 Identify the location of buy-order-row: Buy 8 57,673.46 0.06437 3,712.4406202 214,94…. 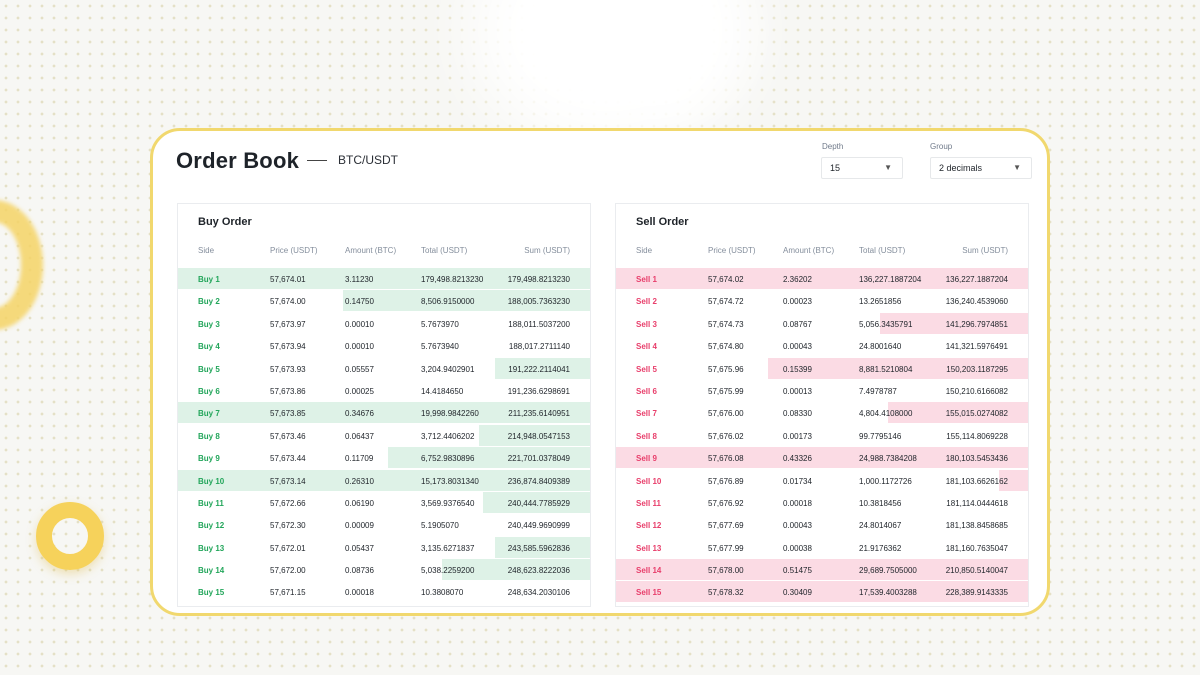
(384, 435).